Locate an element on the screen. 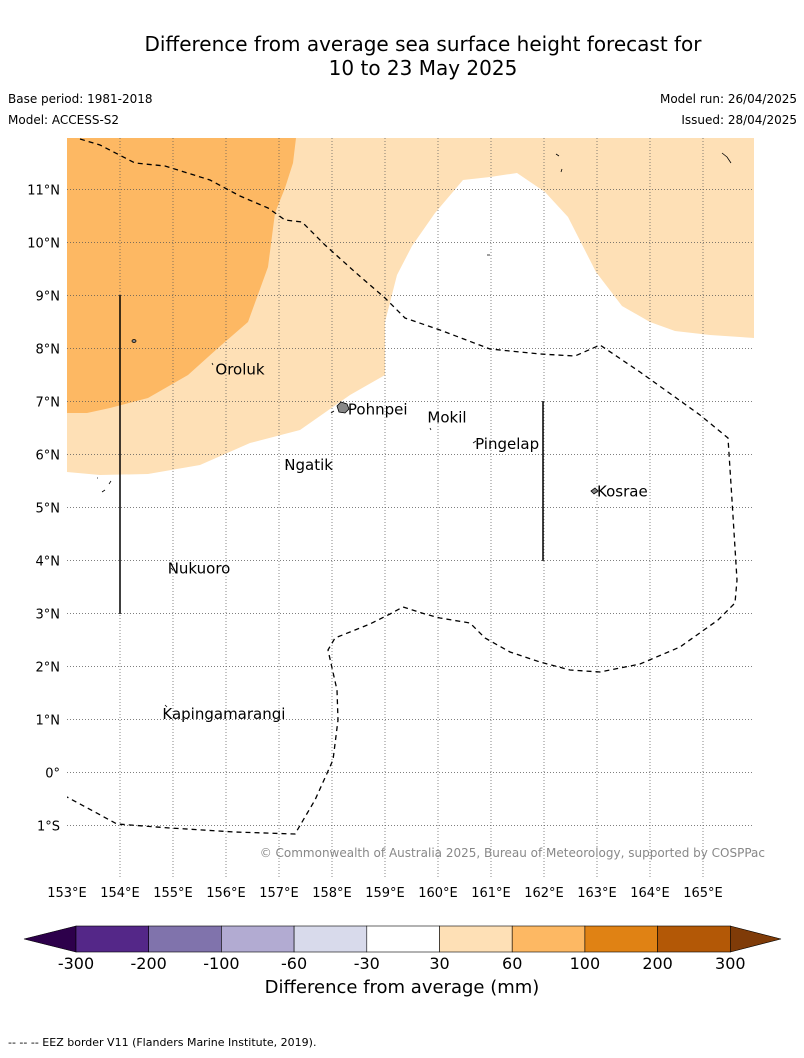 The height and width of the screenshot is (1058, 804). colorbar-tick-label: -60 is located at coordinates (294, 963).